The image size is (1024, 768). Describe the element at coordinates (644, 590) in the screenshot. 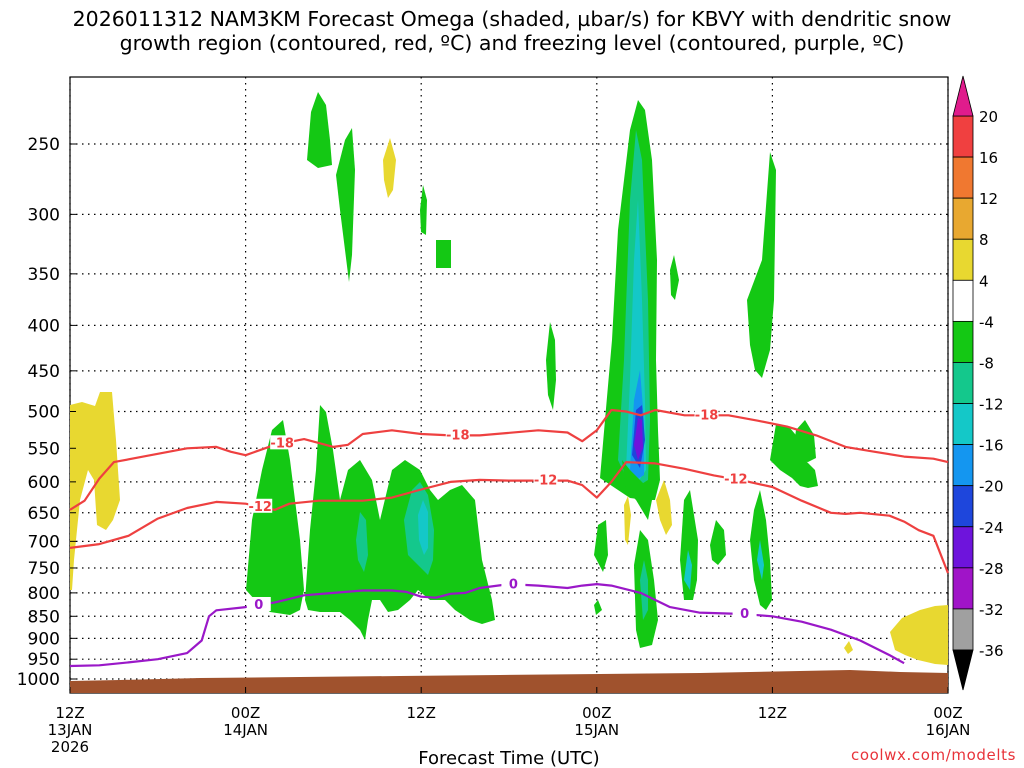

I see `omega-region-teal` at that location.